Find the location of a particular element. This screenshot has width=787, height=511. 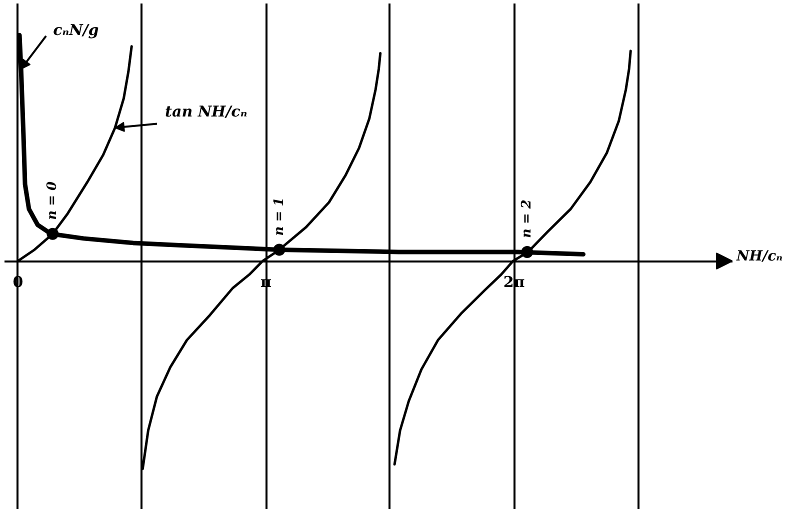

annotation: n = 1 is located at coordinates (279, 216).